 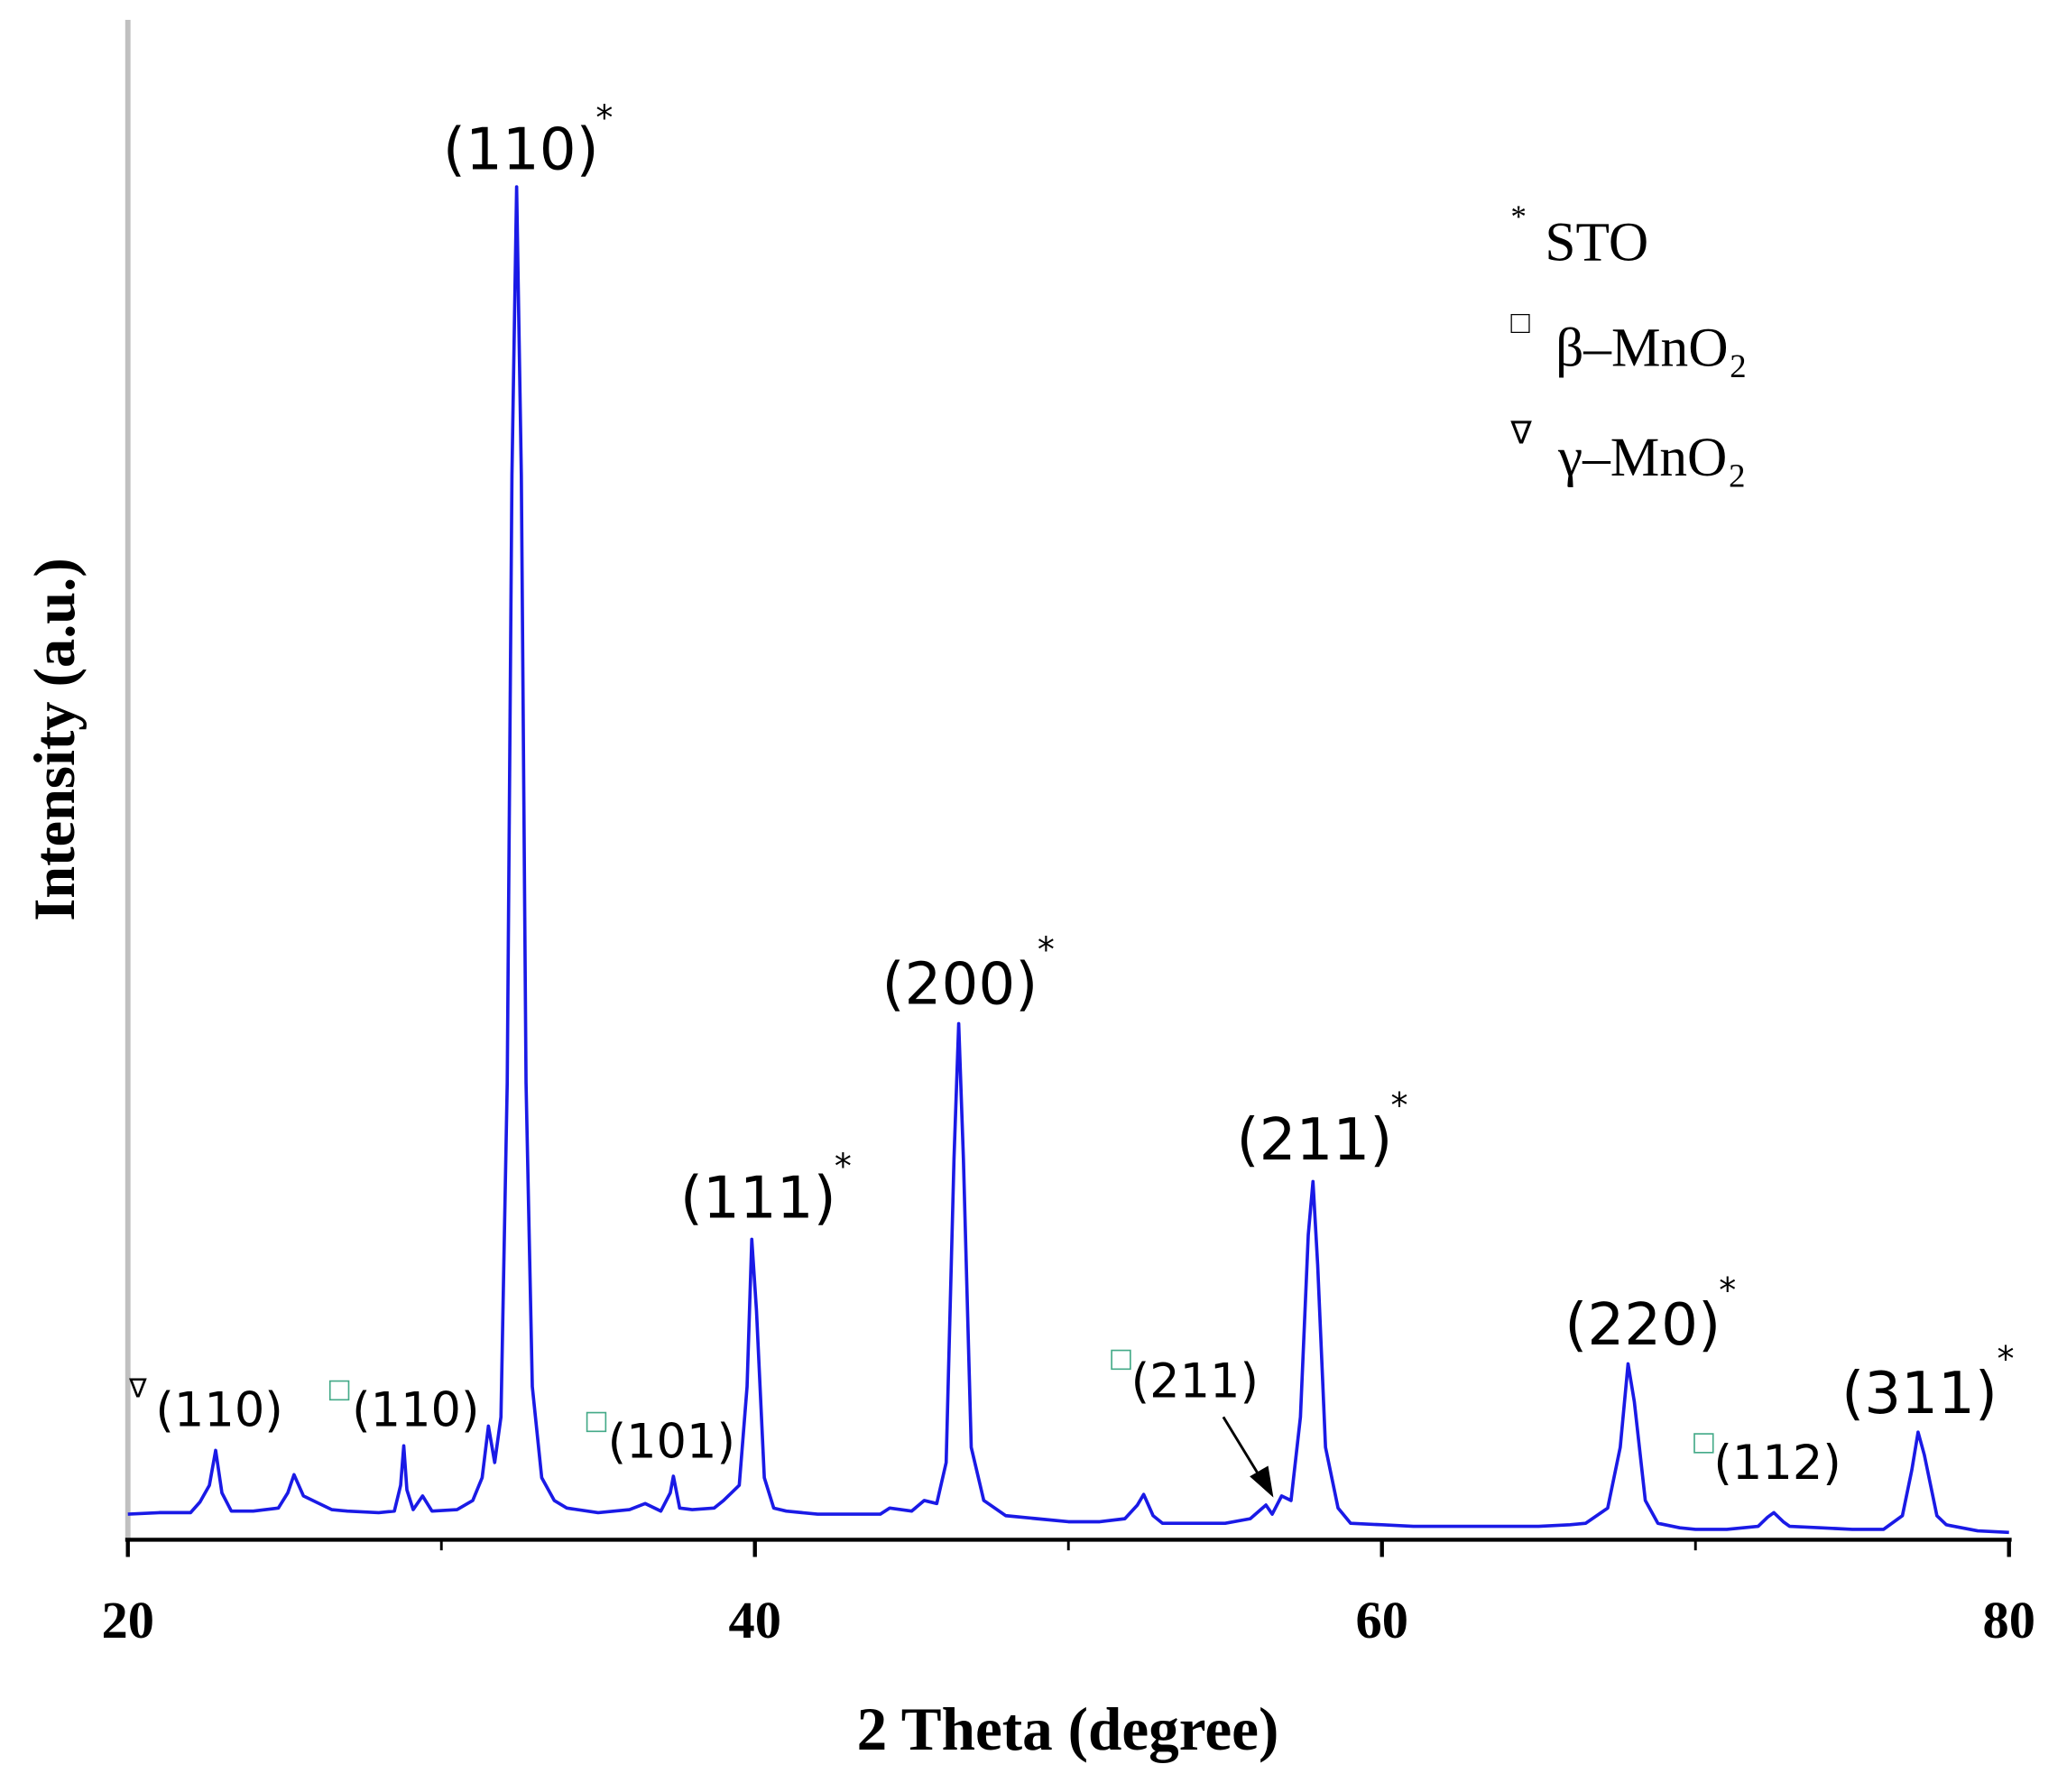 What do you see at coordinates (959, 984) in the screenshot?
I see `peak-label: (200)` at bounding box center [959, 984].